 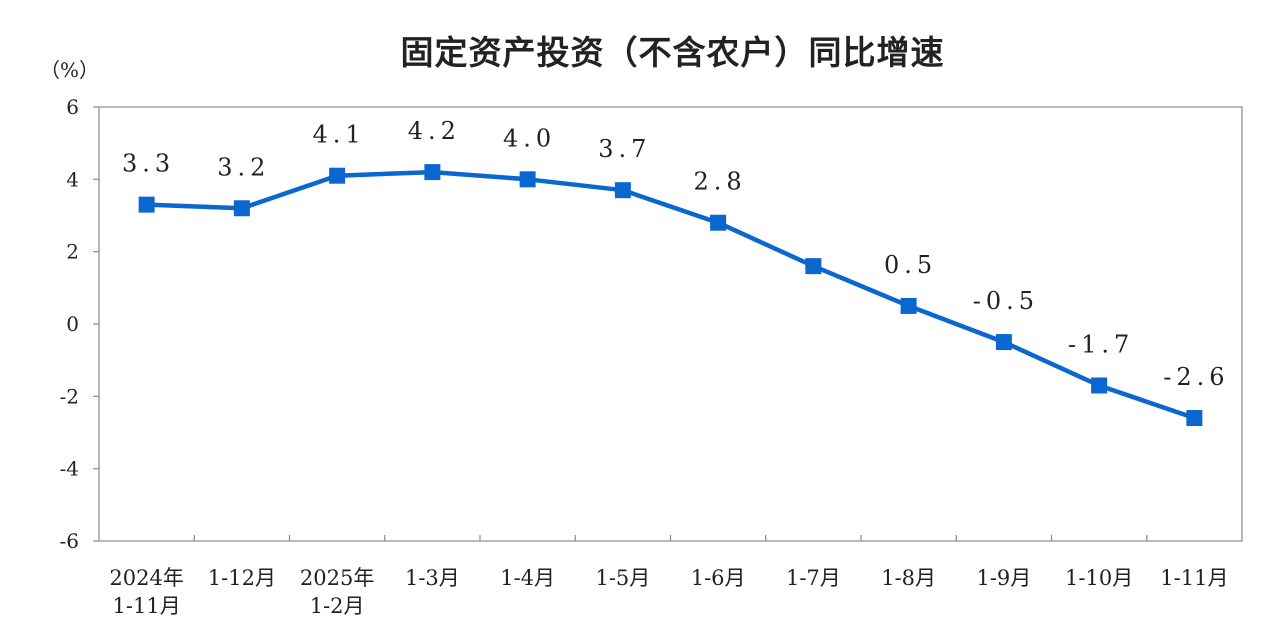 I want to click on y-tick-label: 2, so click(x=72, y=252).